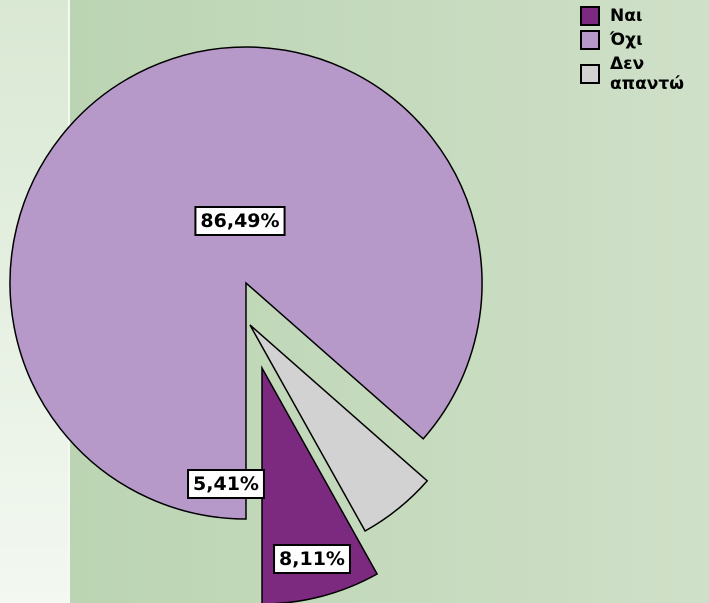 This screenshot has height=603, width=709. I want to click on legend-label: Δεν απαντώ, so click(647, 74).